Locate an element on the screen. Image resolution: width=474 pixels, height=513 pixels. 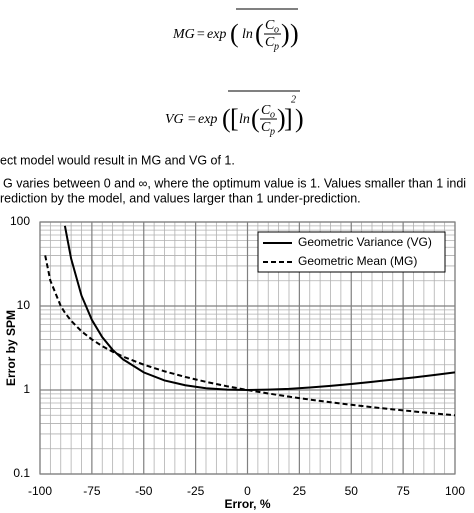
formula-lhs: VG is located at coordinates (174, 119).